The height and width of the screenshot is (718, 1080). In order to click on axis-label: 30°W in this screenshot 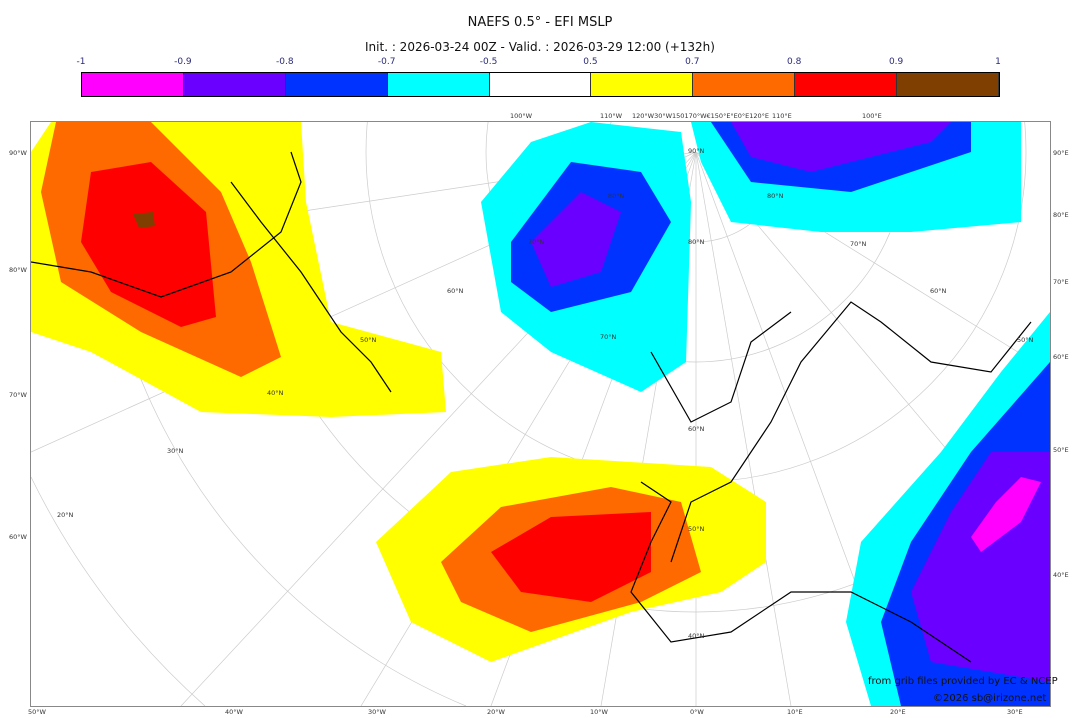, I will do `click(377, 712)`.